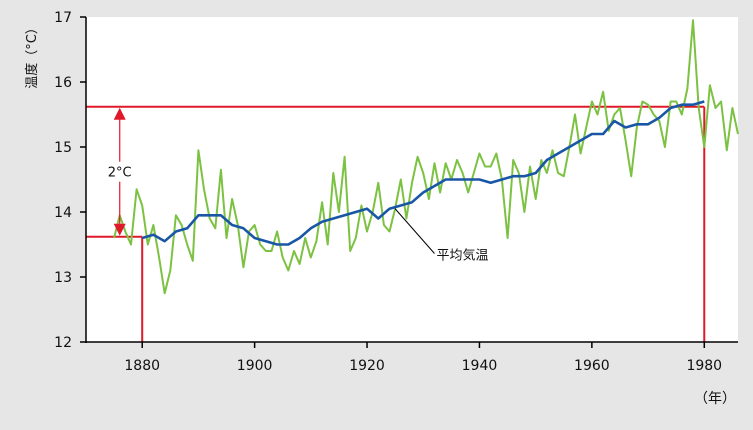 This screenshot has width=753, height=430. I want to click on x-tick-label: 1980, so click(704, 366).